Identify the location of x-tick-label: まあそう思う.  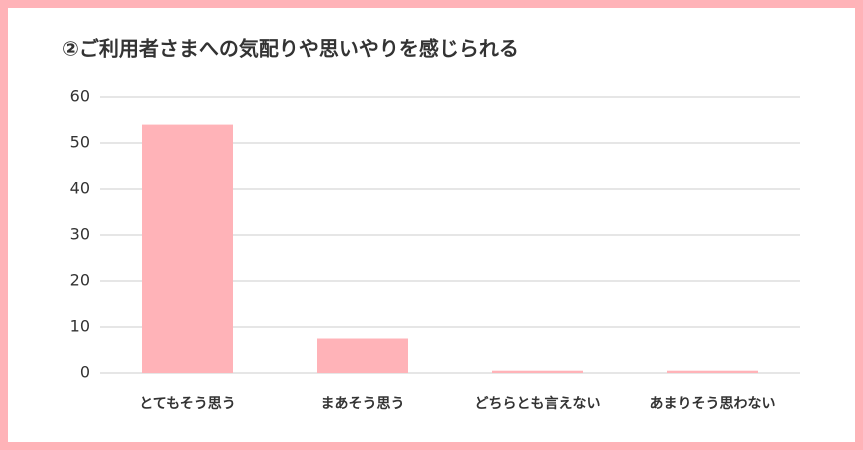
(363, 404).